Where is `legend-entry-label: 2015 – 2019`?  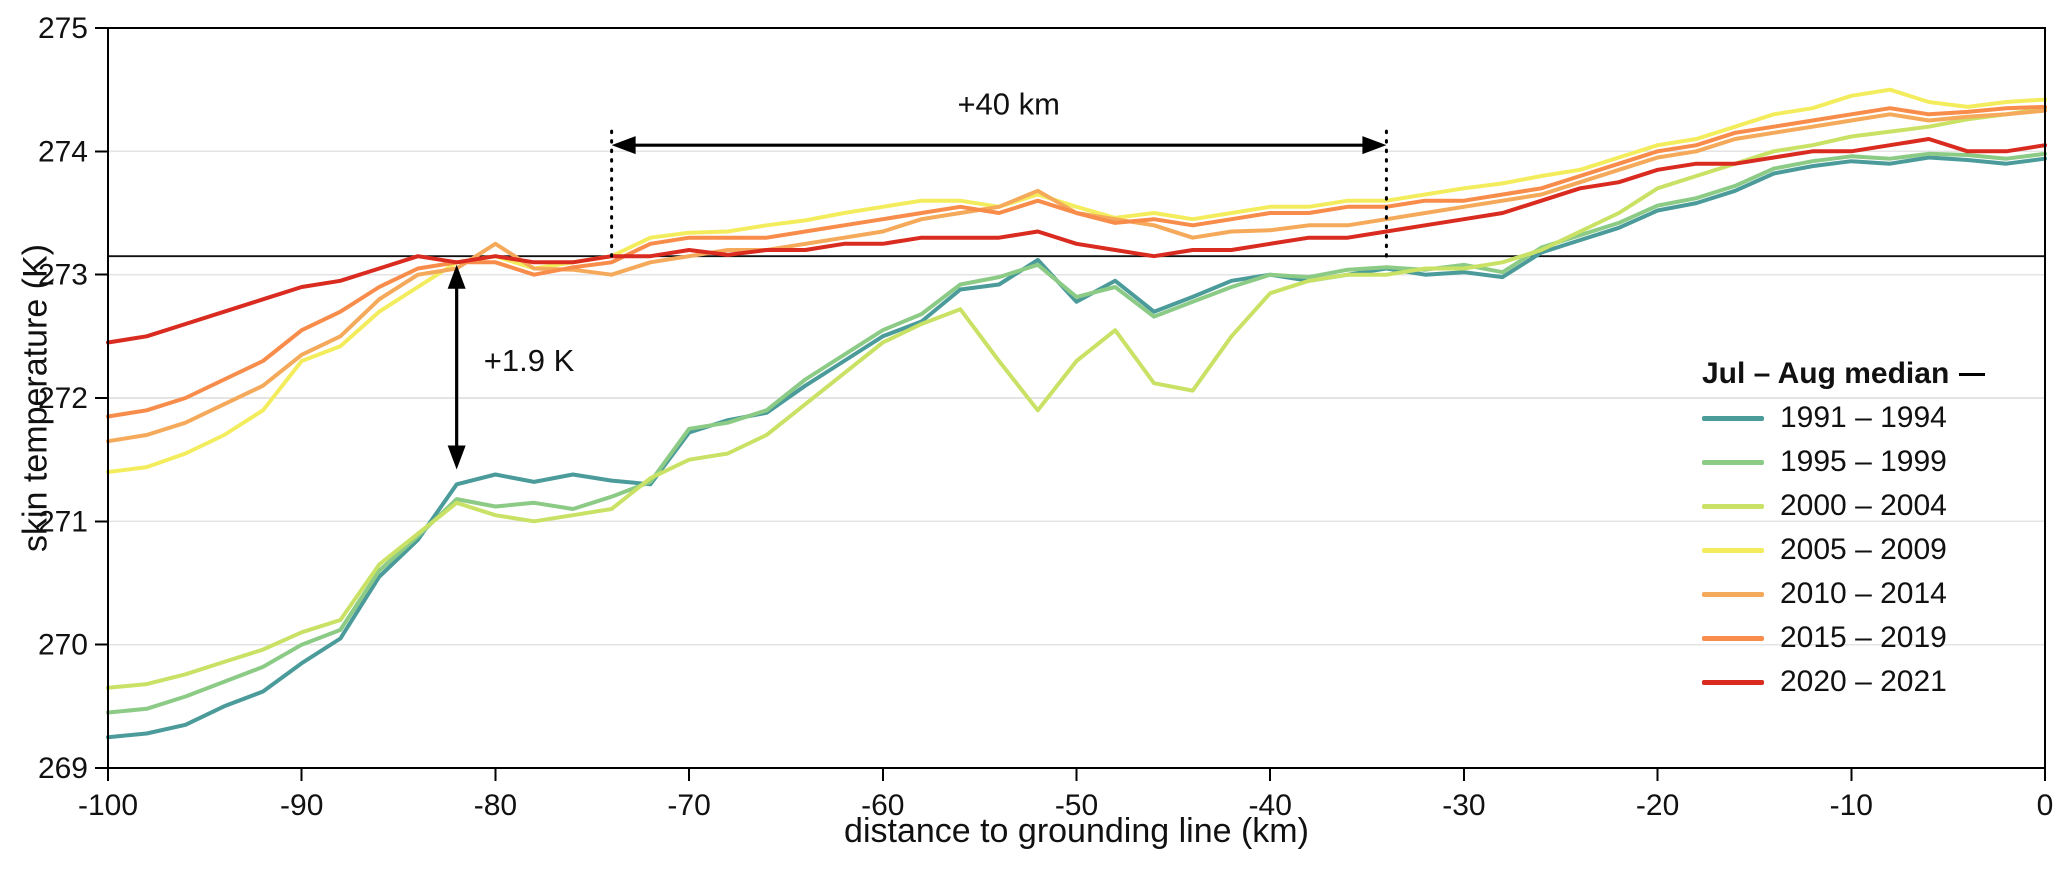
legend-entry-label: 2015 – 2019 is located at coordinates (1863, 637).